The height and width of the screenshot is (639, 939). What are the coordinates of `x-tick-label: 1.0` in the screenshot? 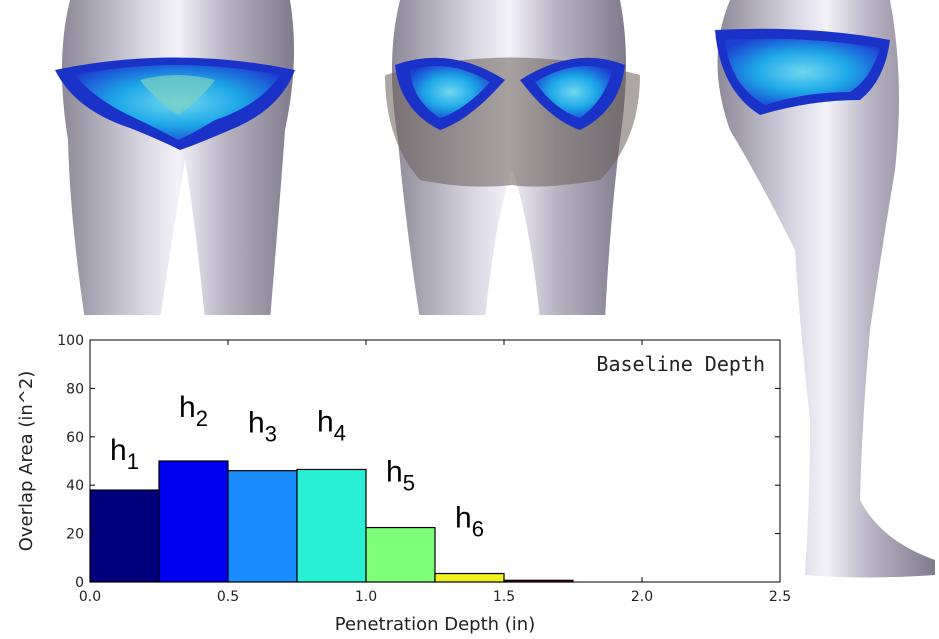 It's located at (366, 597).